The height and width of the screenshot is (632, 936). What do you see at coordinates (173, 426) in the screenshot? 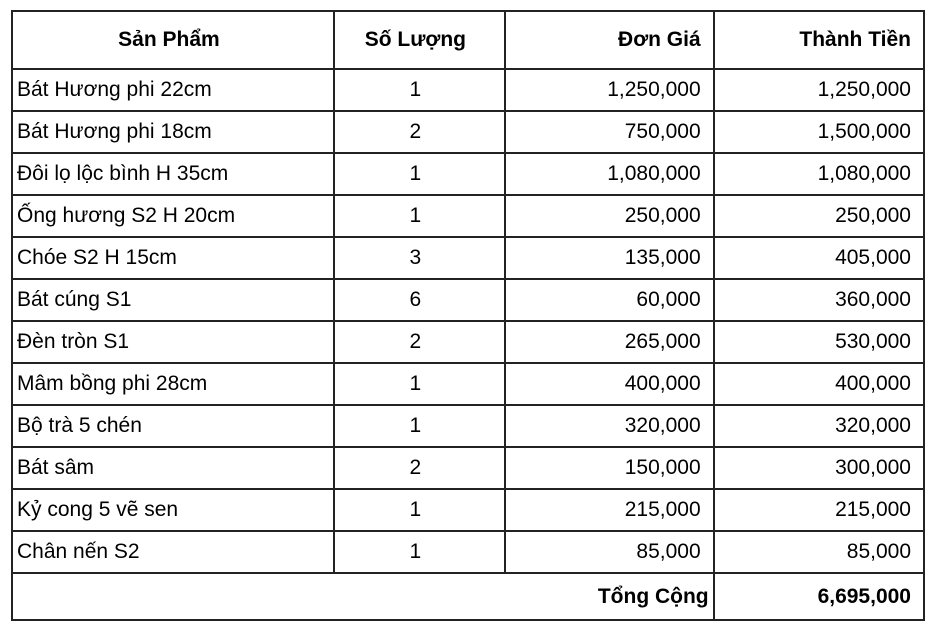
I see `product-cell: Bộ trà 5 chén` at bounding box center [173, 426].